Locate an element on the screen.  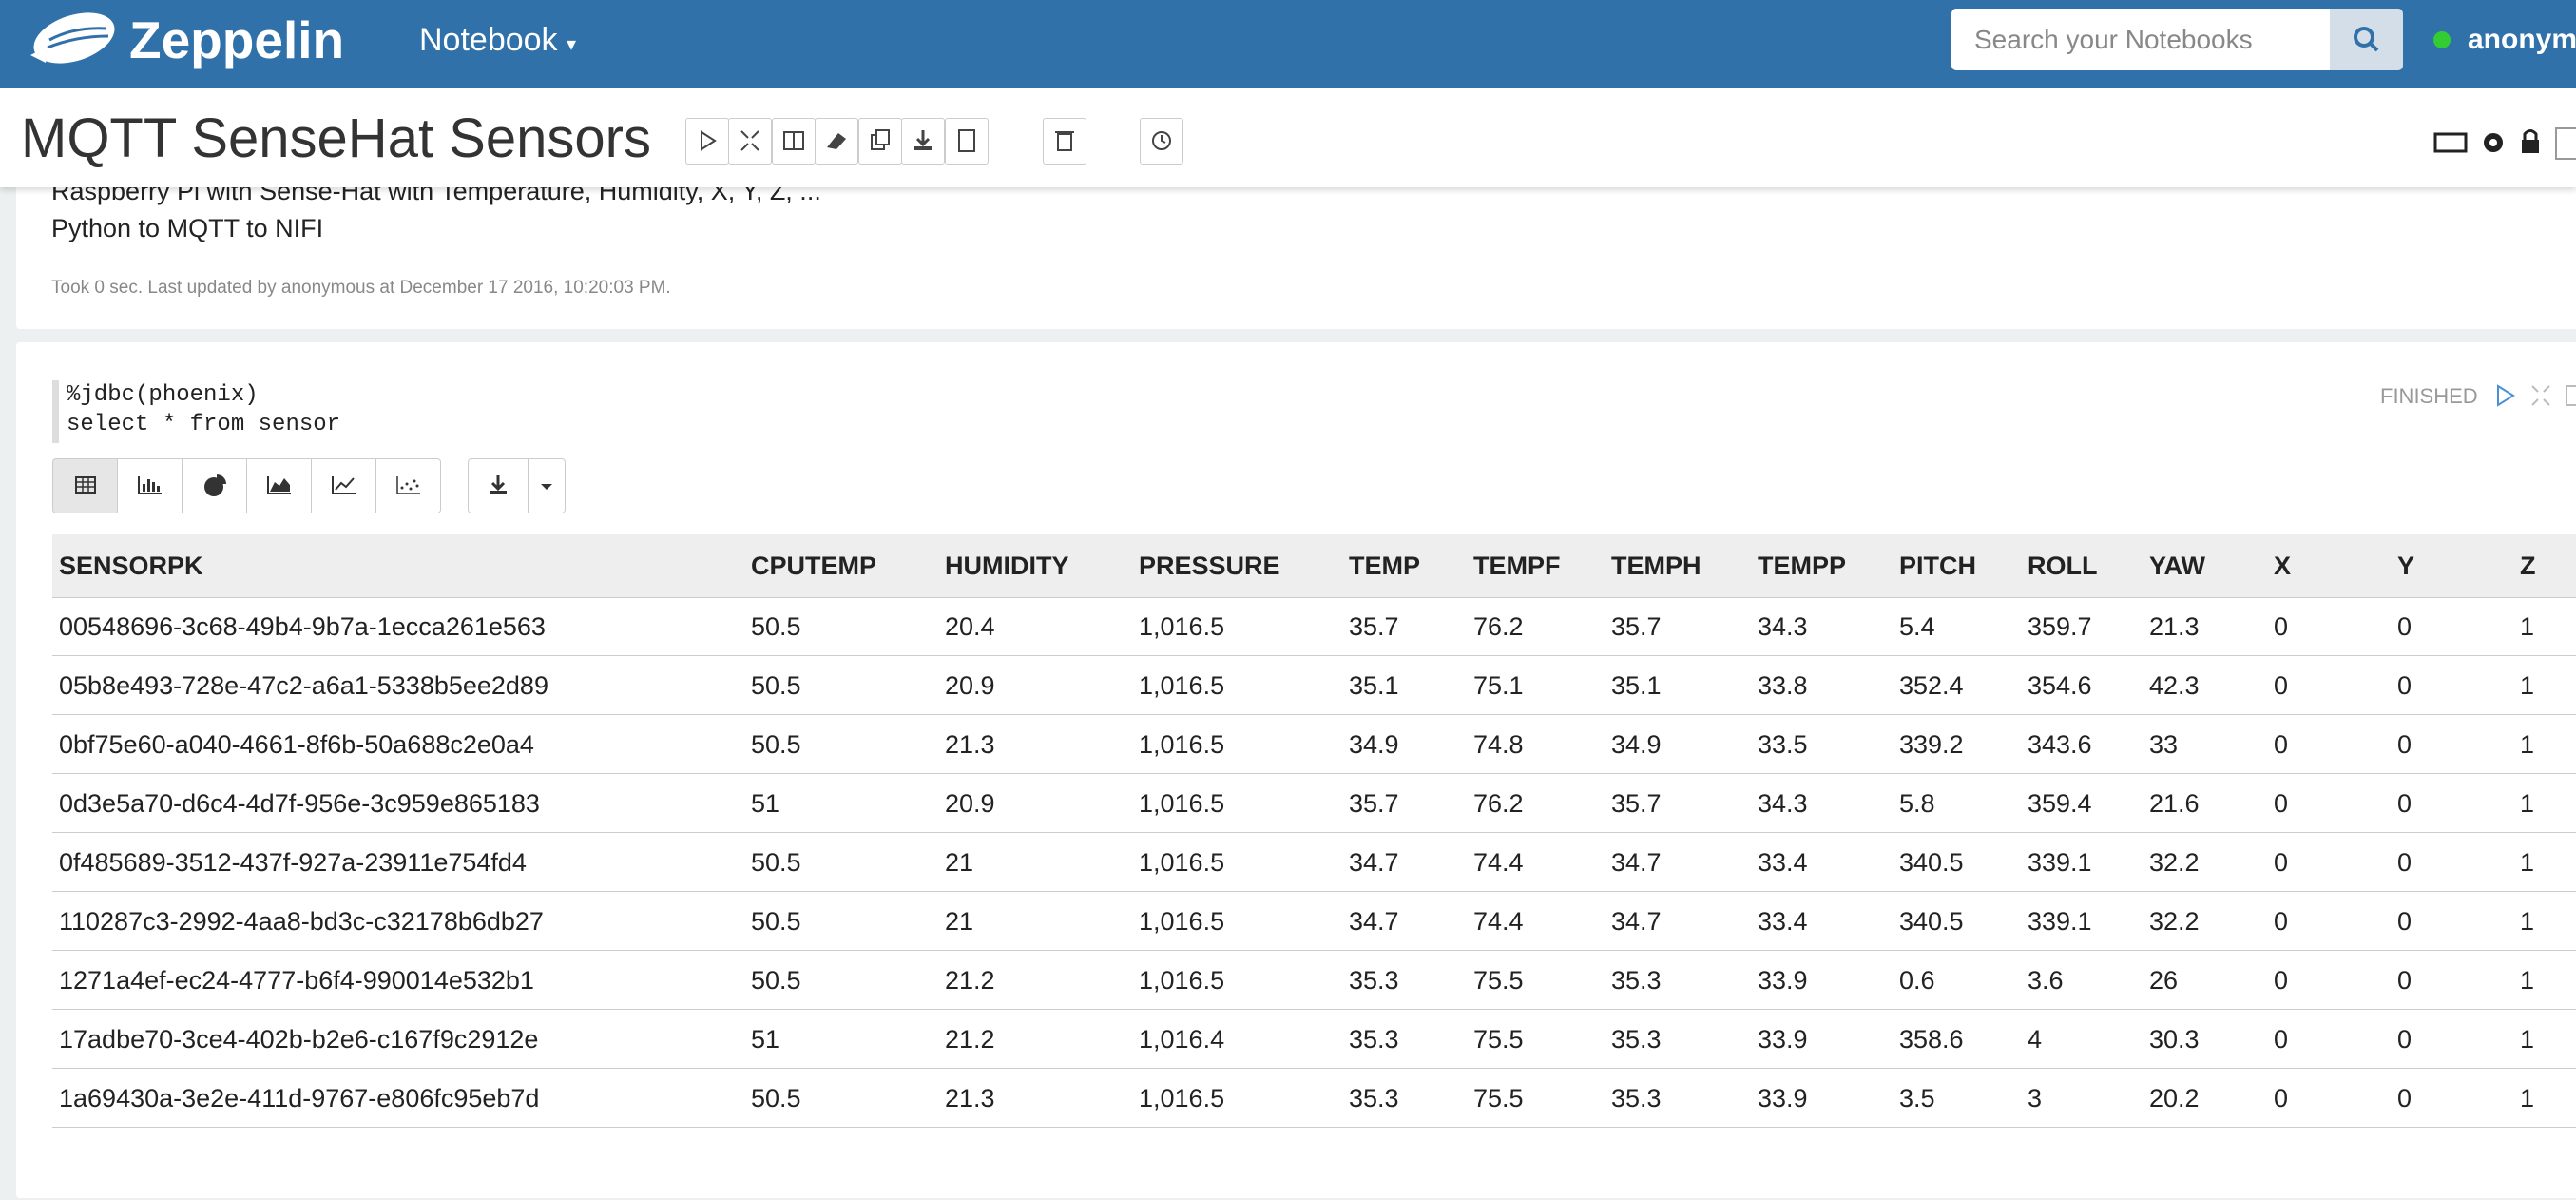
column-header: TEMPH is located at coordinates (1656, 566).